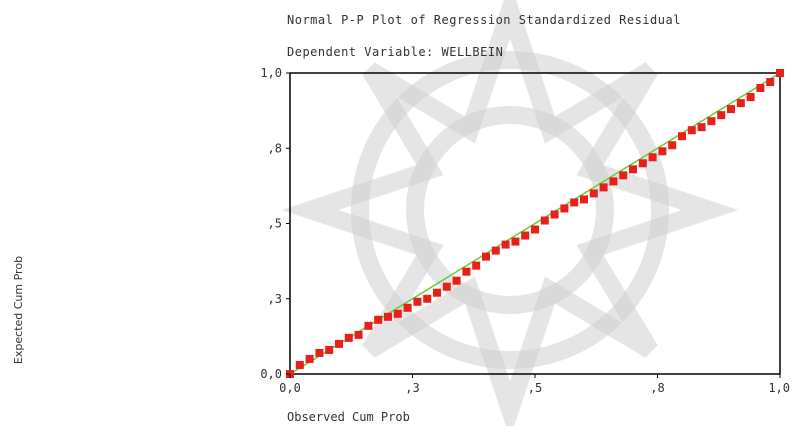 Image resolution: width=792 pixels, height=426 pixels. Describe the element at coordinates (535, 388) in the screenshot. I see `x-tick-label: ,5` at that location.